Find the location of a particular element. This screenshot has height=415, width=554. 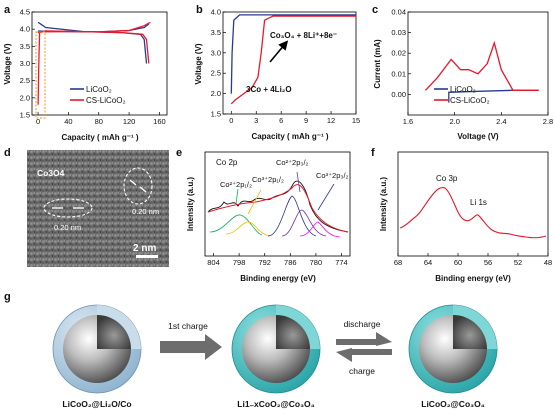

b-xtick-label: 6 is located at coordinates (281, 120).